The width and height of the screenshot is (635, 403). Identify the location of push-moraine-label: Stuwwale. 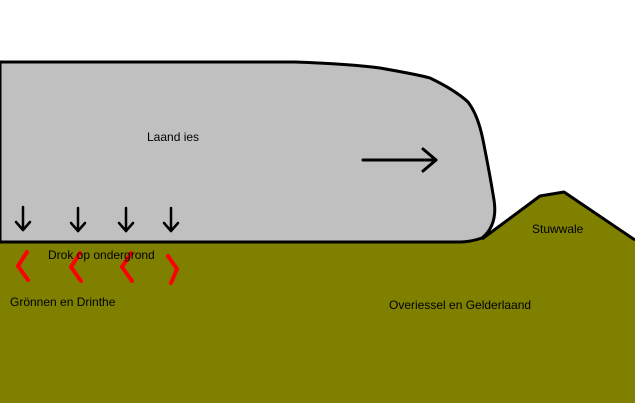
(558, 229).